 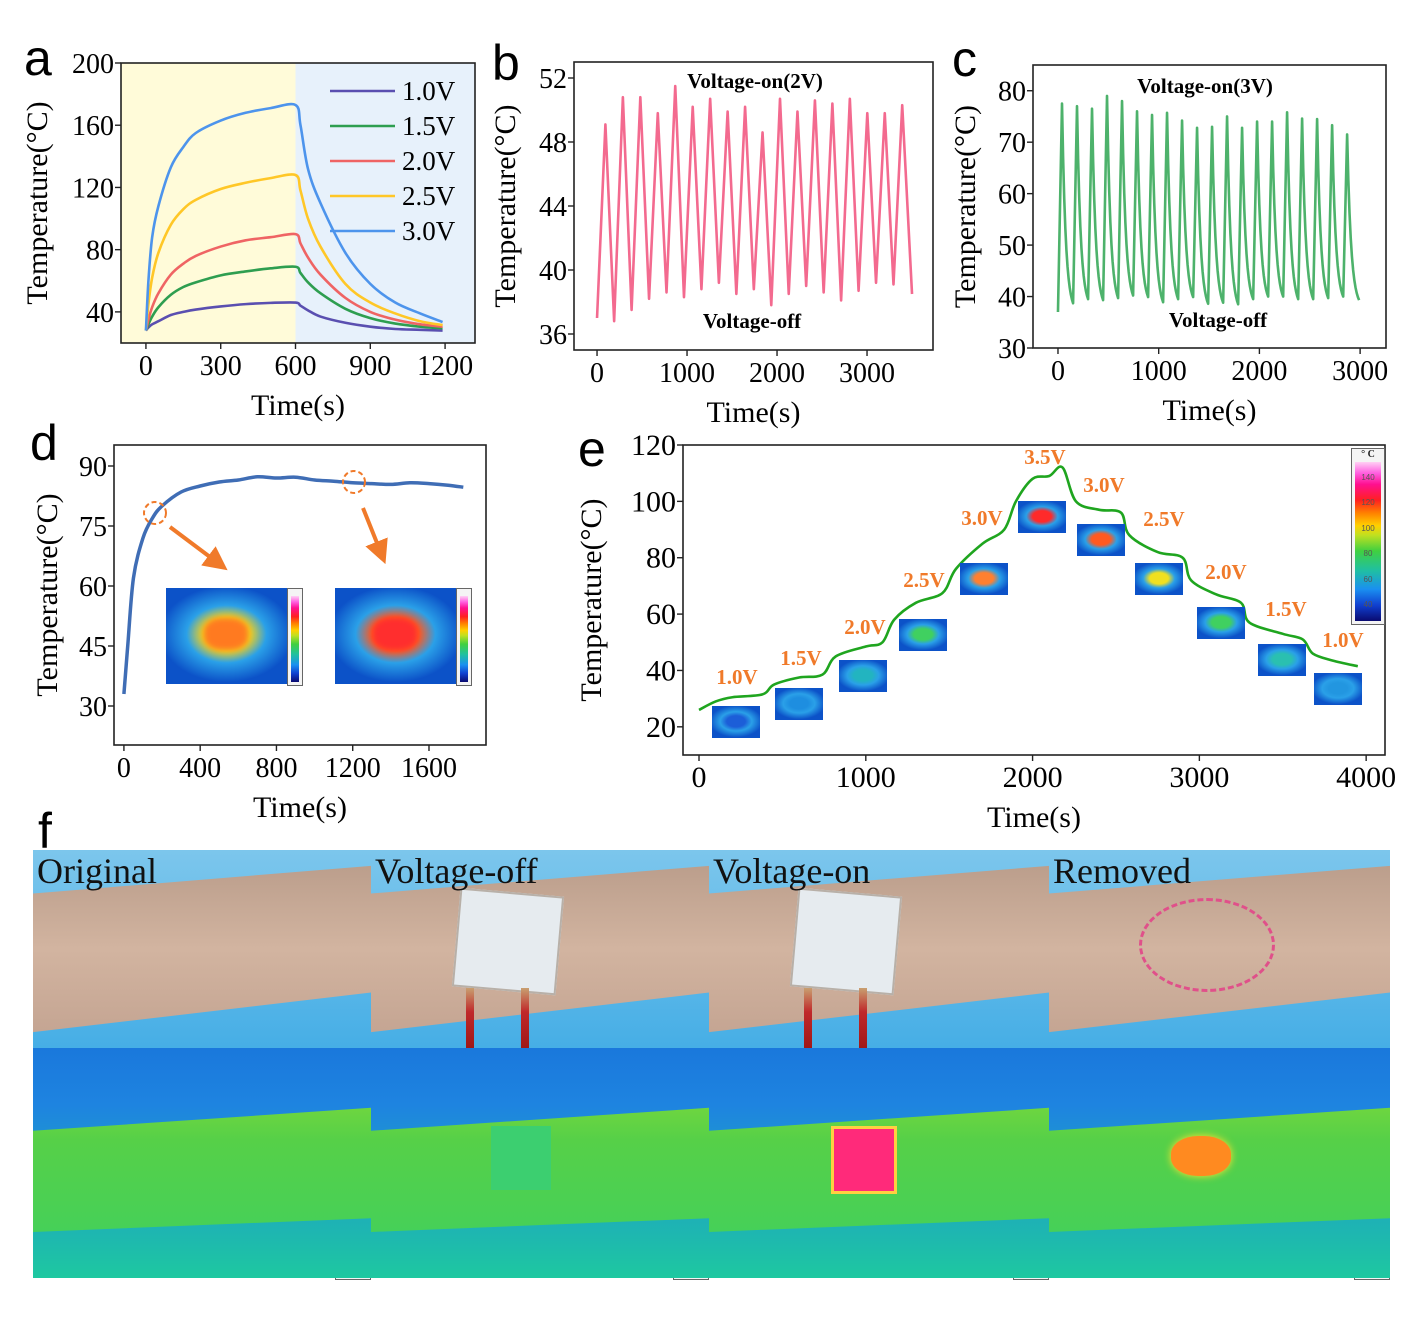 I want to click on y-tick-label: 36, so click(x=553, y=335).